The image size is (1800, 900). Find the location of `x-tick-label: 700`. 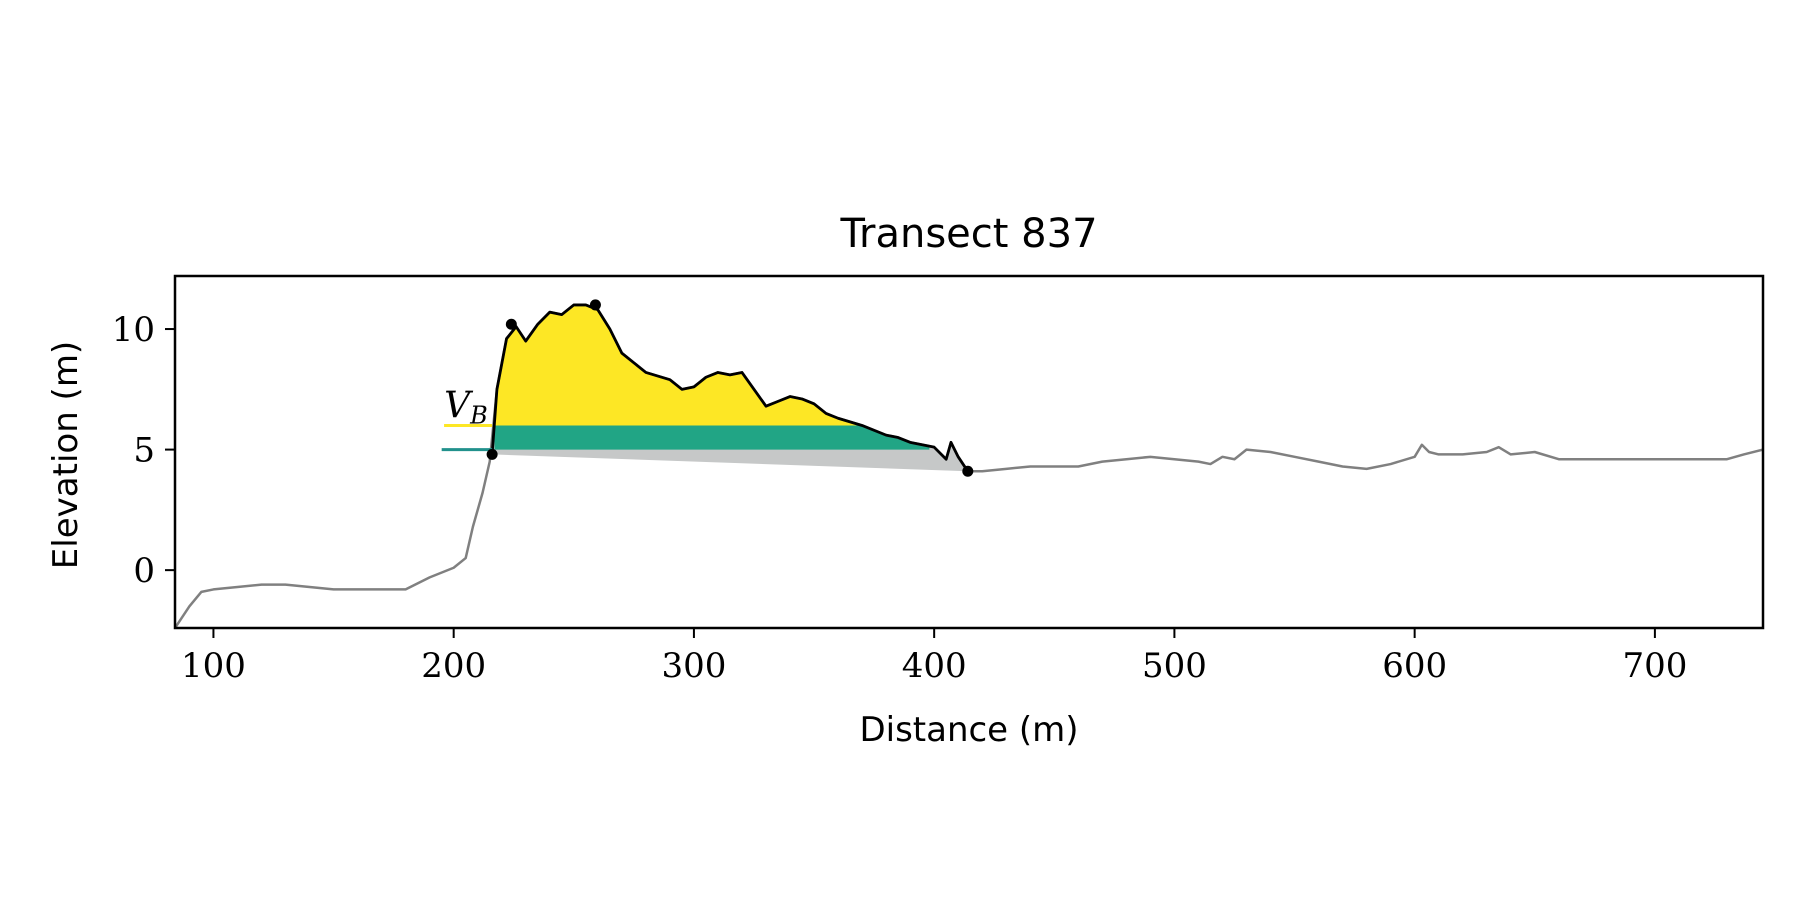

x-tick-label: 700 is located at coordinates (1654, 666).